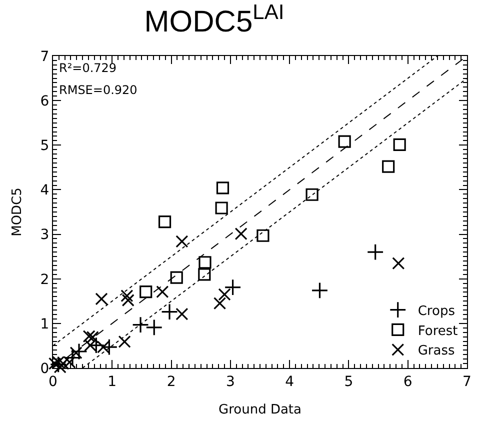 This screenshot has width=481, height=424. Describe the element at coordinates (45, 235) in the screenshot. I see `y-tick-label: 3` at that location.